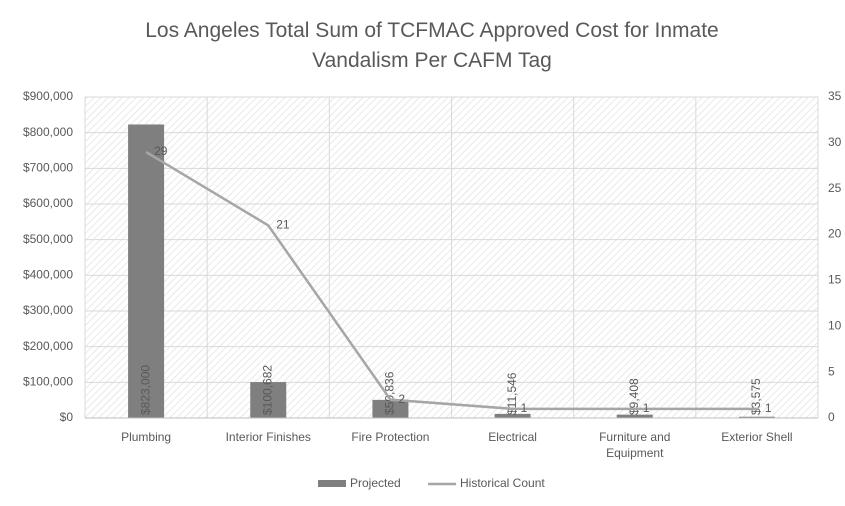 This screenshot has height=506, width=845. What do you see at coordinates (835, 280) in the screenshot?
I see `y2-tick-label: 15` at bounding box center [835, 280].